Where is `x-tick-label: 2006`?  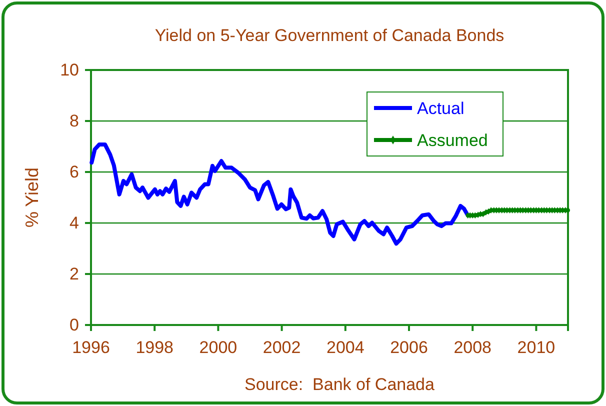 x-tick-label: 2006 is located at coordinates (409, 348).